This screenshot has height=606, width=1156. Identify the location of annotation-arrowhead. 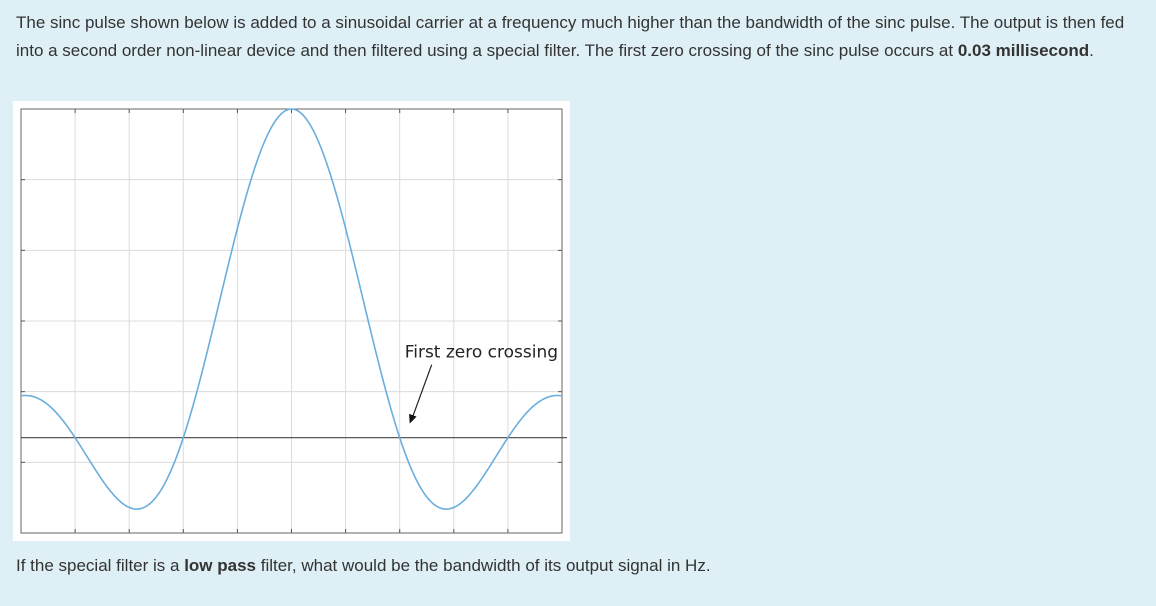
(413, 418).